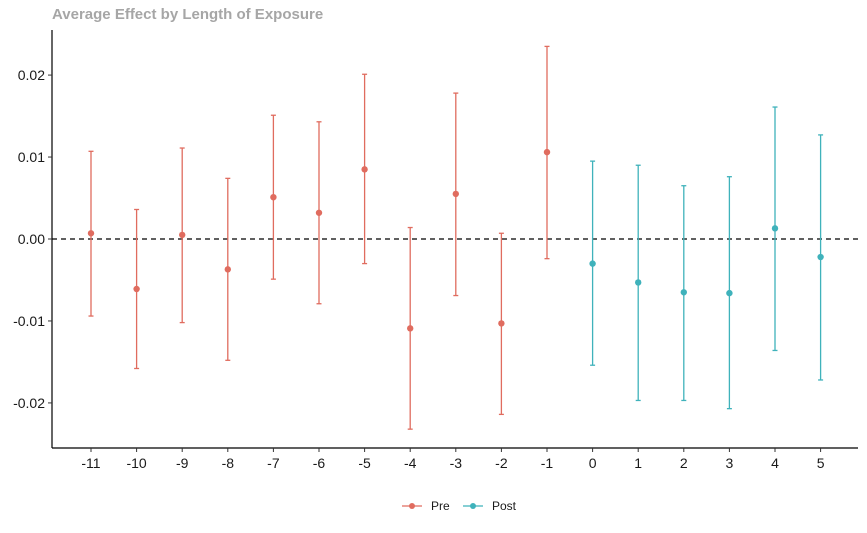 The height and width of the screenshot is (533, 867). Describe the element at coordinates (273, 463) in the screenshot. I see `x-tick-label: -7` at that location.